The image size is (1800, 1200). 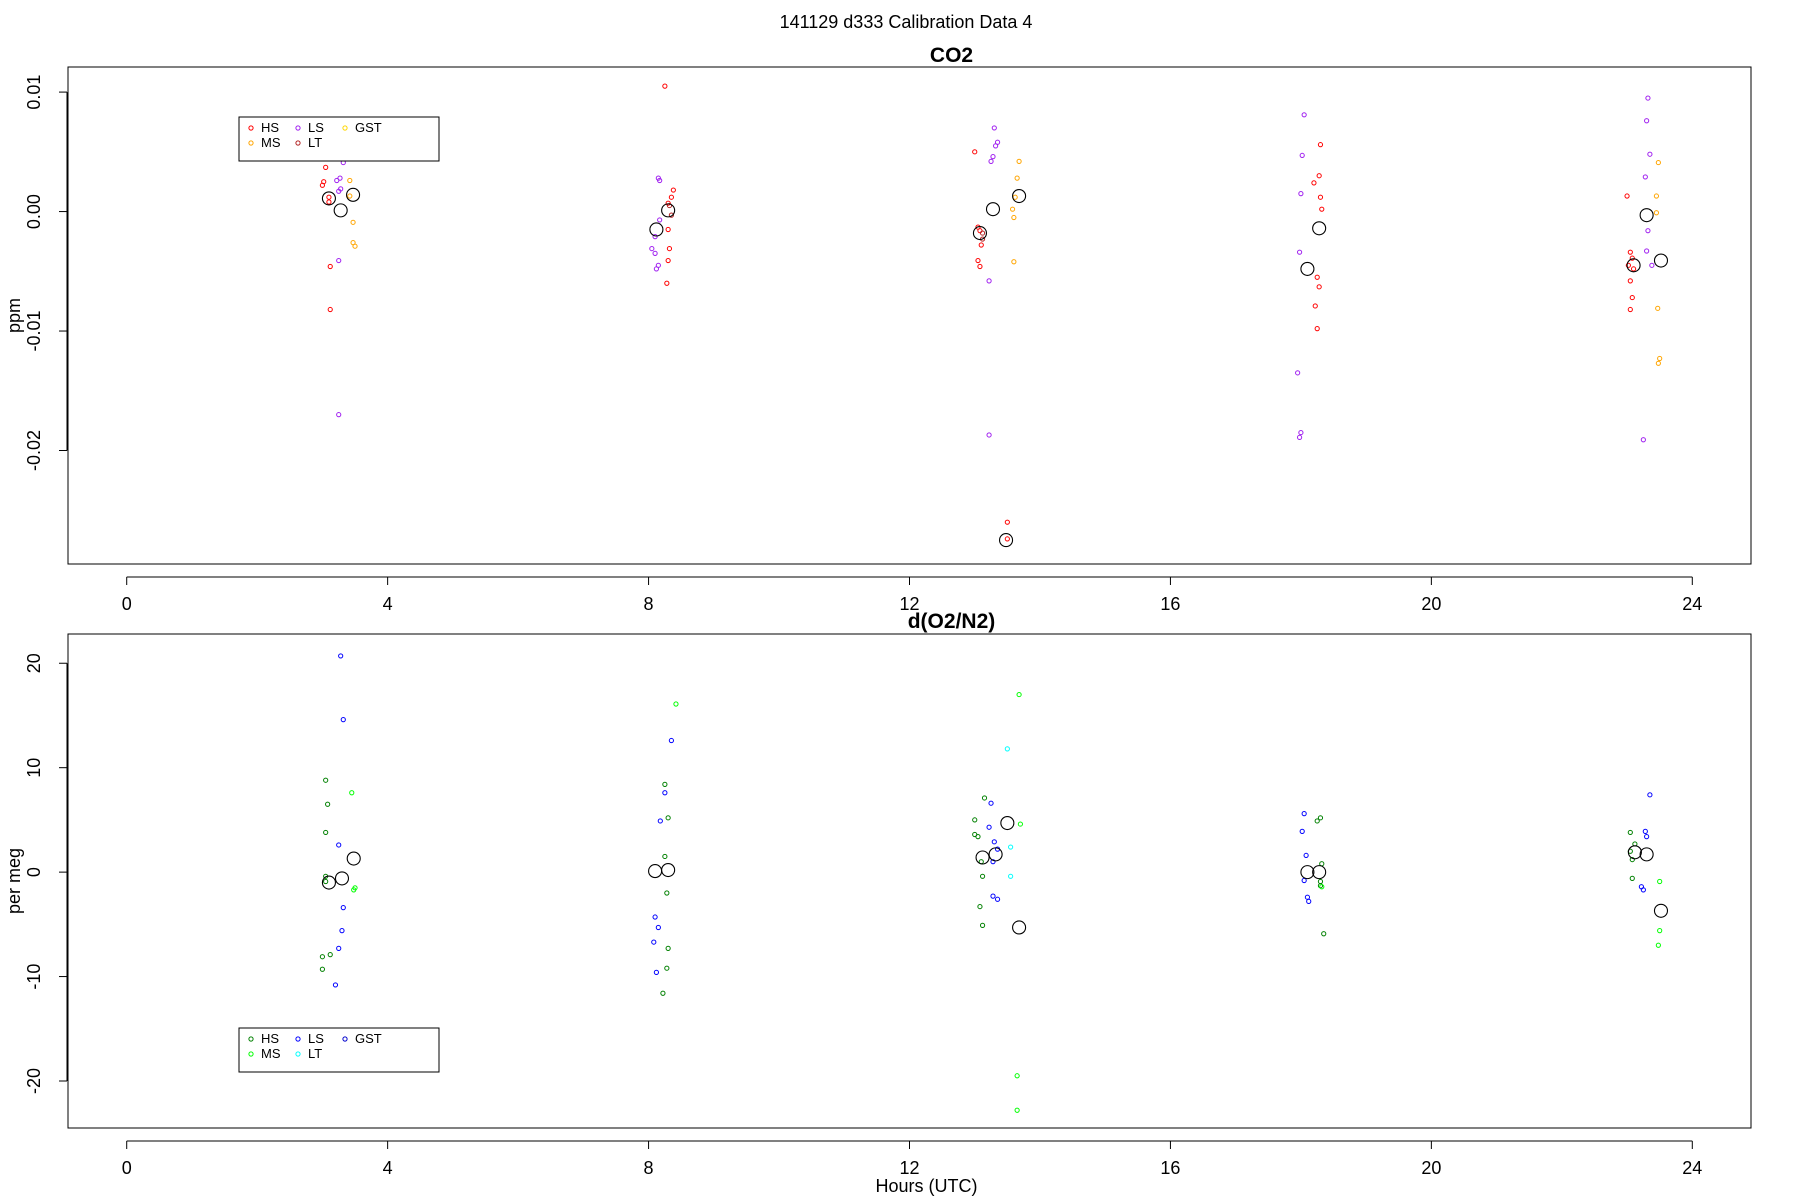 What do you see at coordinates (46, 873) in the screenshot?
I see `y-axis: -20 -10 0 10 20` at bounding box center [46, 873].